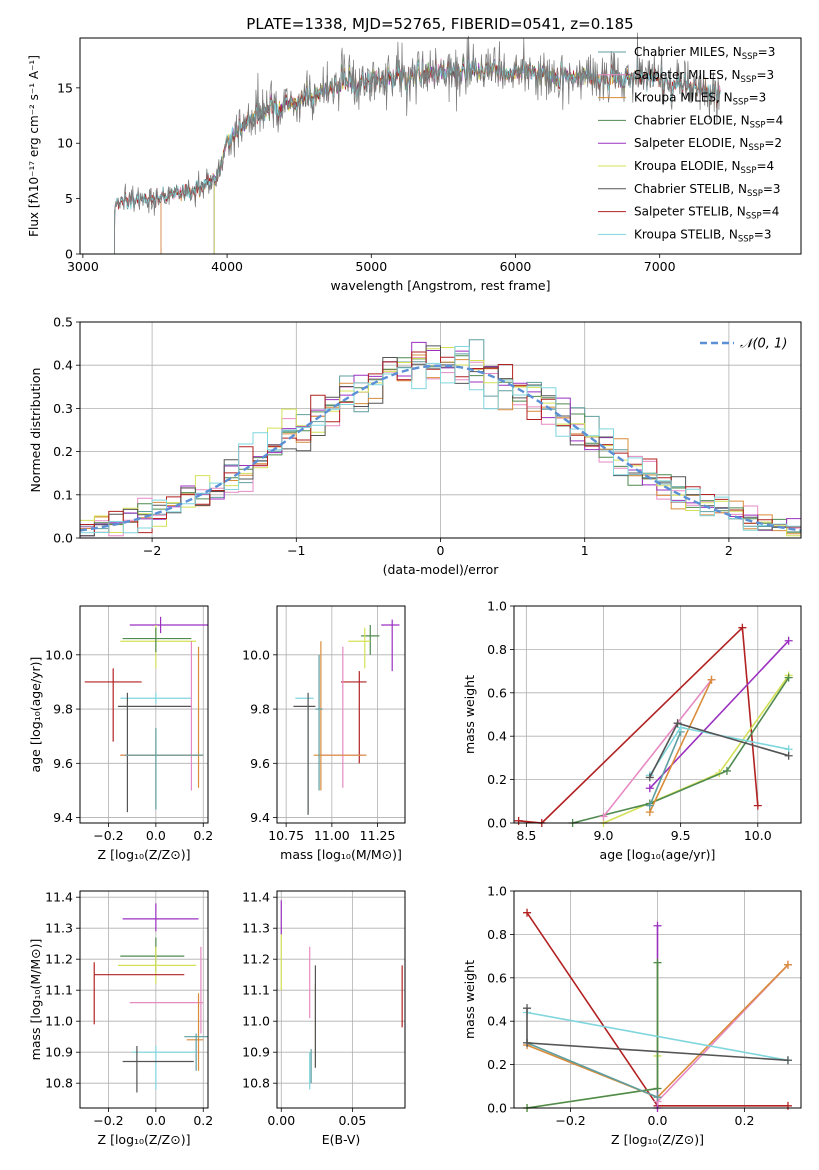 The height and width of the screenshot is (1170, 819). What do you see at coordinates (63, 709) in the screenshot?
I see `y-tick-label: 9.8` at bounding box center [63, 709].